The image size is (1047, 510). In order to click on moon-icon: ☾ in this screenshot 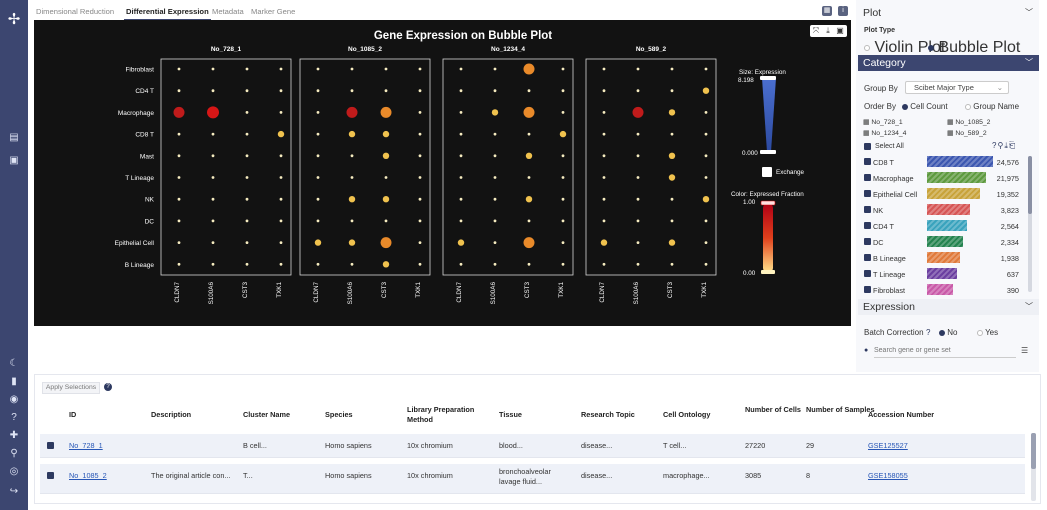, I will do `click(14, 363)`.